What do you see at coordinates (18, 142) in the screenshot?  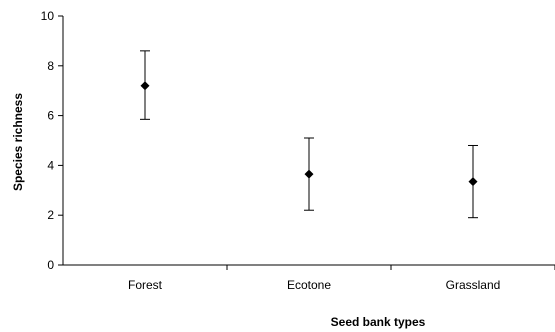 I see `y-axis-title: Species richness` at bounding box center [18, 142].